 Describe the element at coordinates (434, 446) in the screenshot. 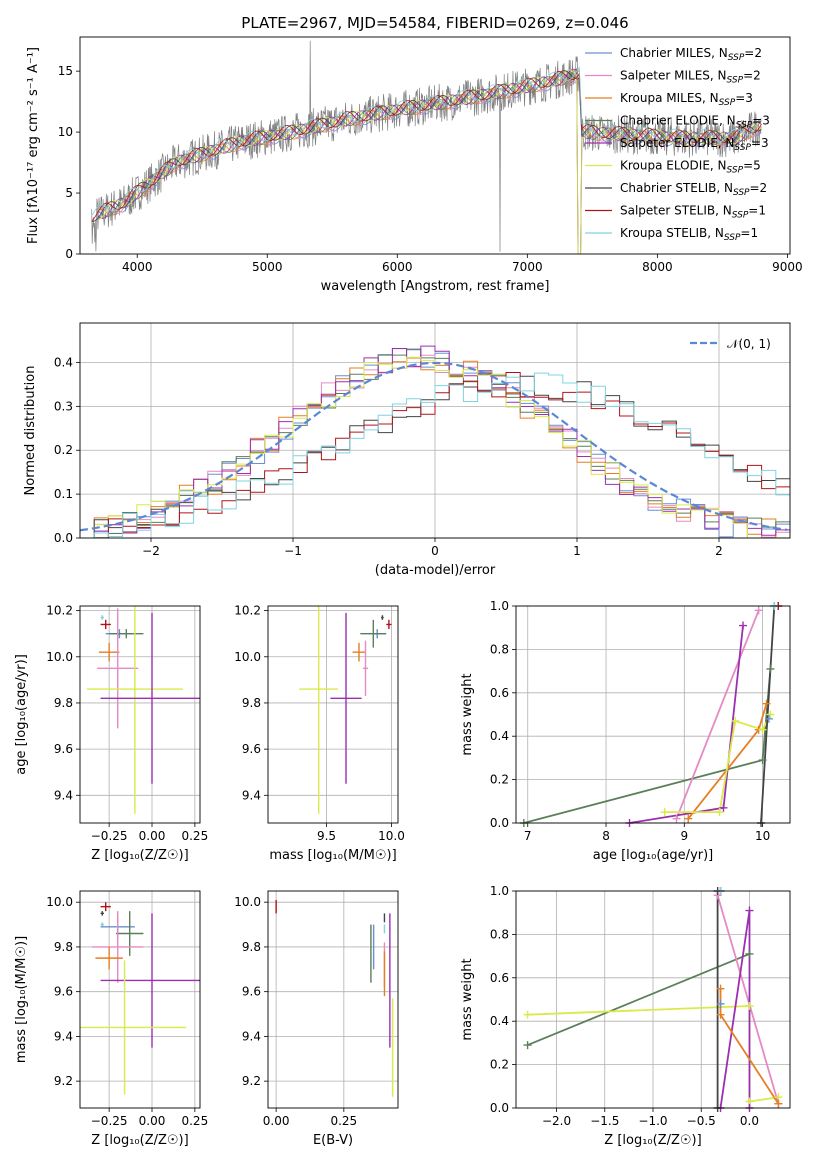

I see `normal-curve` at that location.